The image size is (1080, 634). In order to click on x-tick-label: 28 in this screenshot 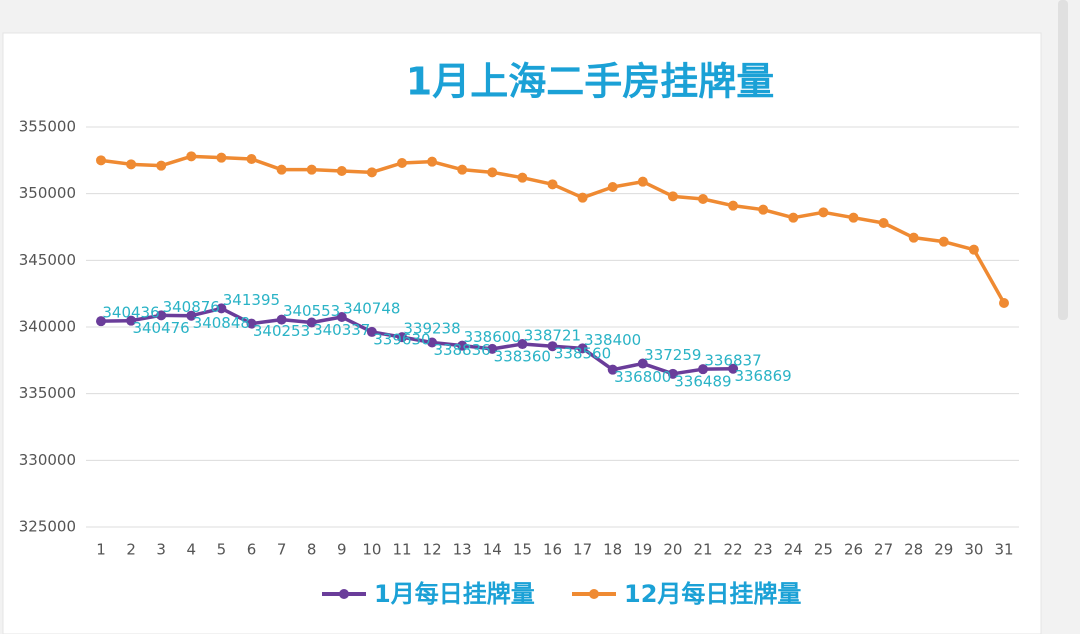, I will do `click(913, 550)`.